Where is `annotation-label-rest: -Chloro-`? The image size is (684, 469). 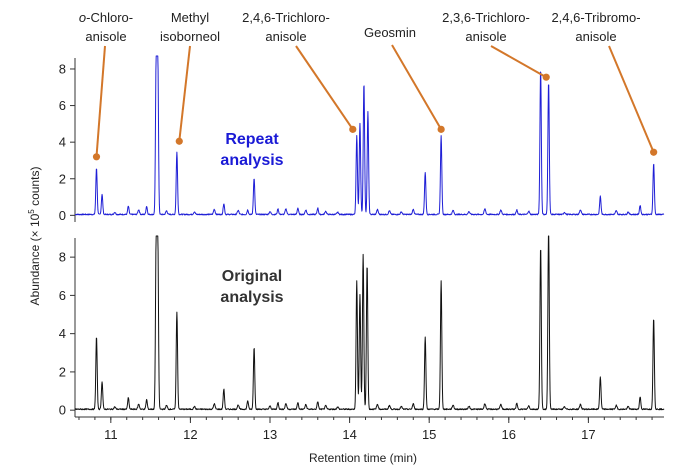 annotation-label-rest: -Chloro- is located at coordinates (109, 17).